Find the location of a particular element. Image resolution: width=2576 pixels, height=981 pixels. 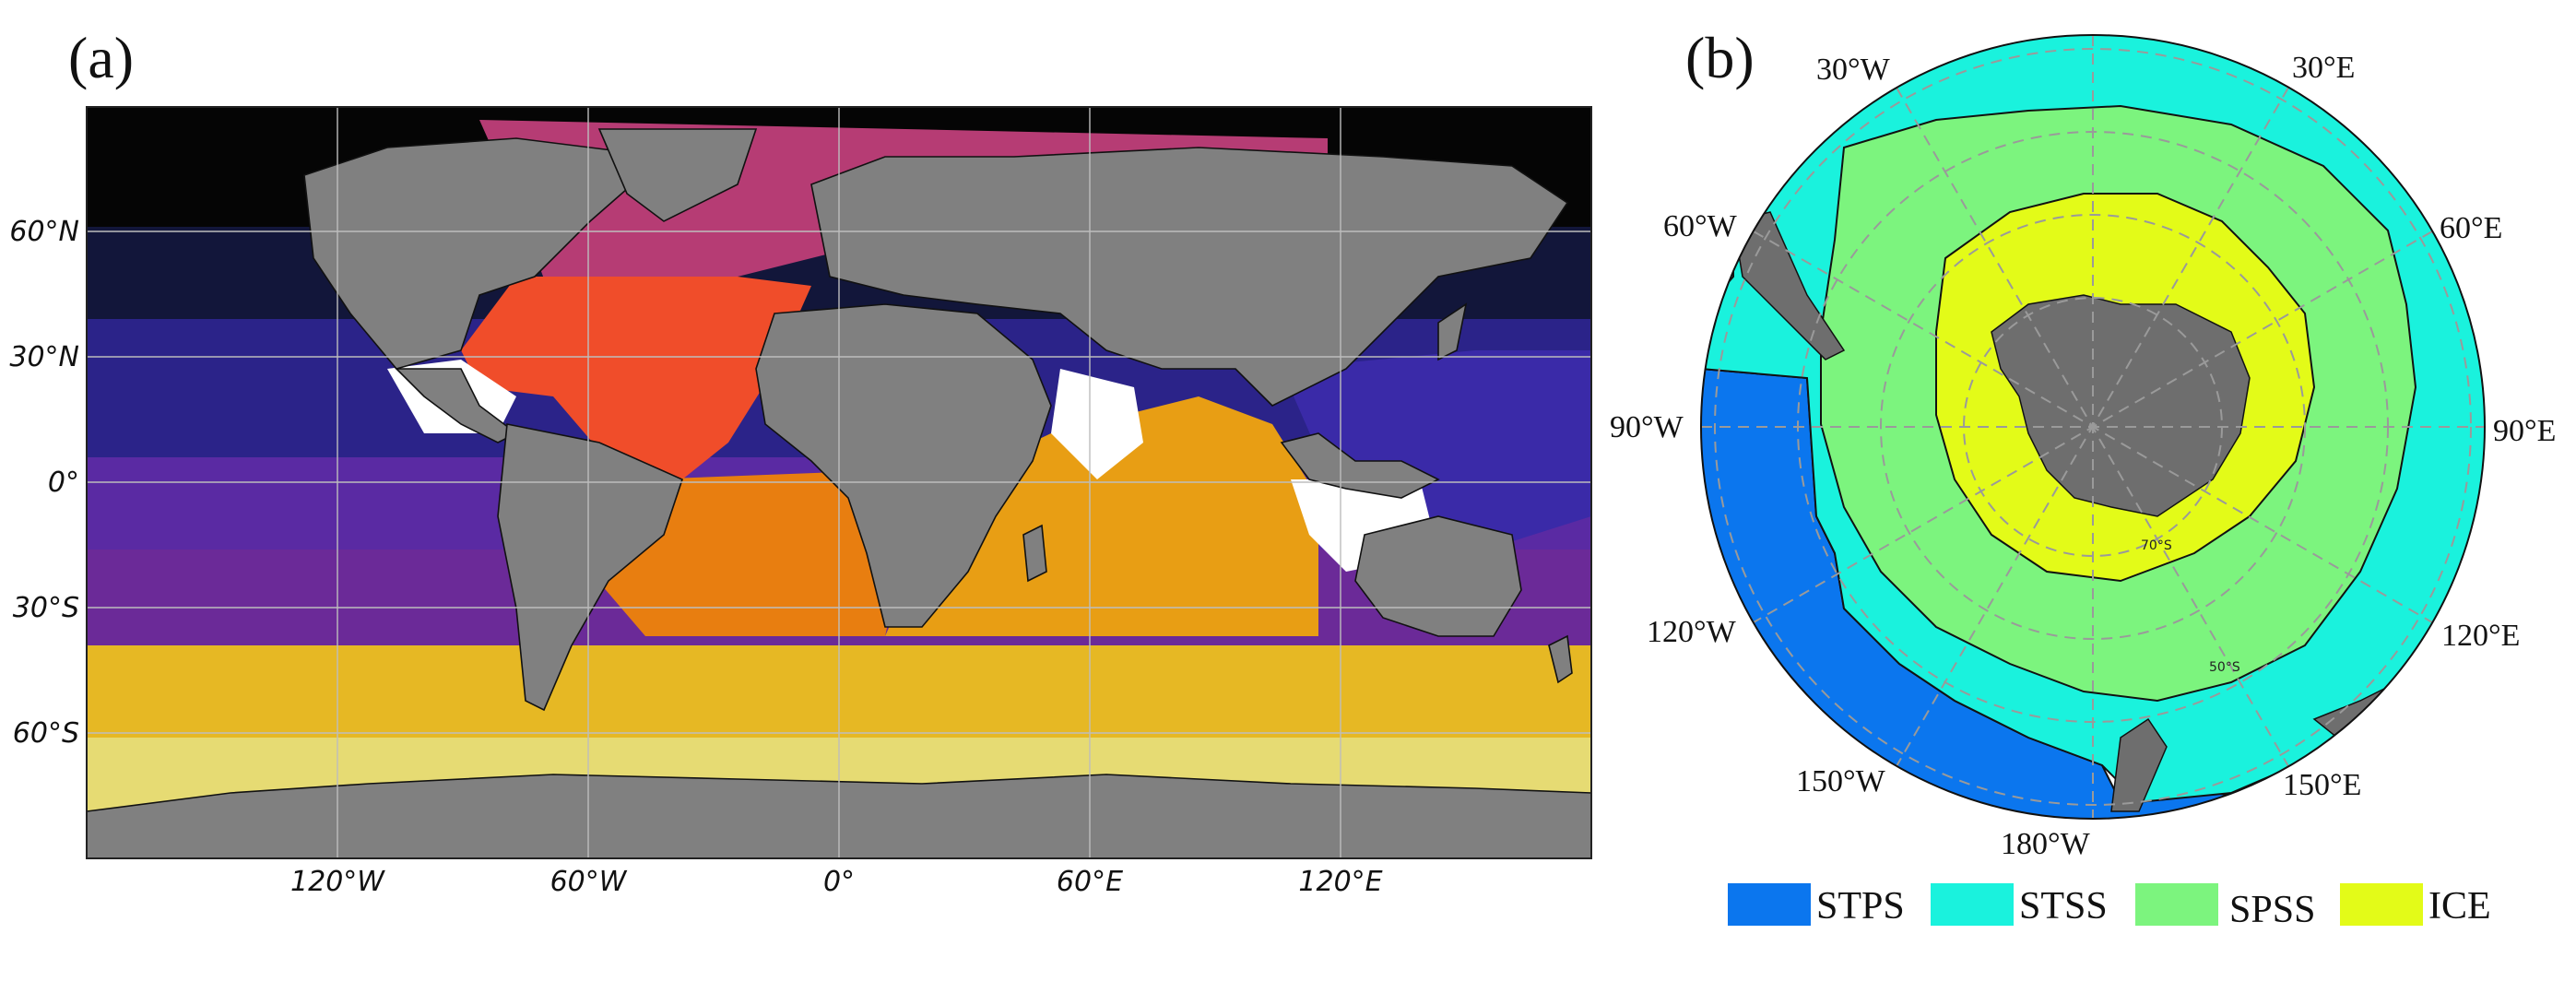

lat-label-30s: 30°S is located at coordinates (46, 608).